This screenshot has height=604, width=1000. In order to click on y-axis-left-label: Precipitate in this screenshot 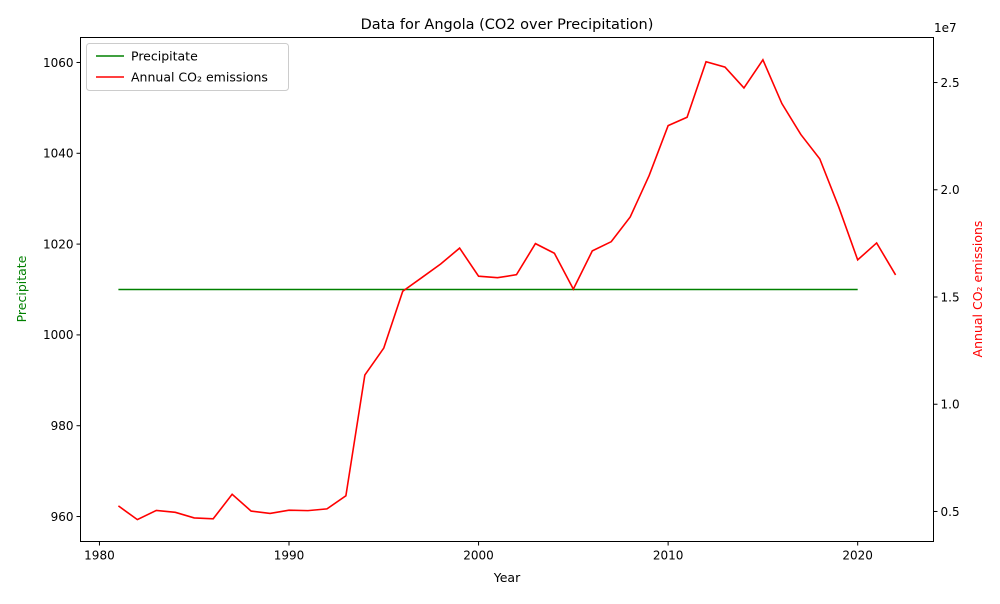, I will do `click(21, 288)`.